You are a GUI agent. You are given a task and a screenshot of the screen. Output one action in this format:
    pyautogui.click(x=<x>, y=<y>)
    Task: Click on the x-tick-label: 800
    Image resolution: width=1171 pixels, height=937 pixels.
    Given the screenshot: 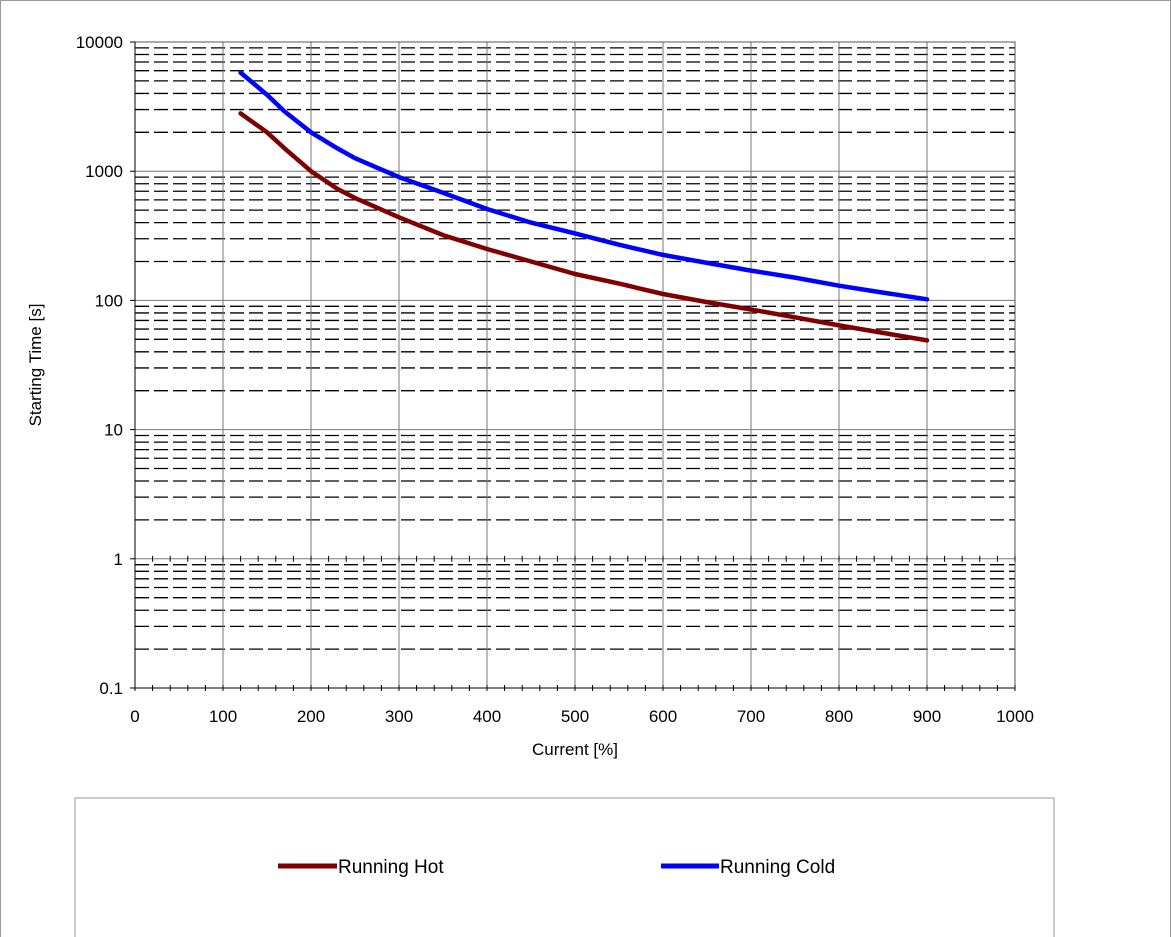 What is the action you would take?
    pyautogui.click(x=839, y=716)
    